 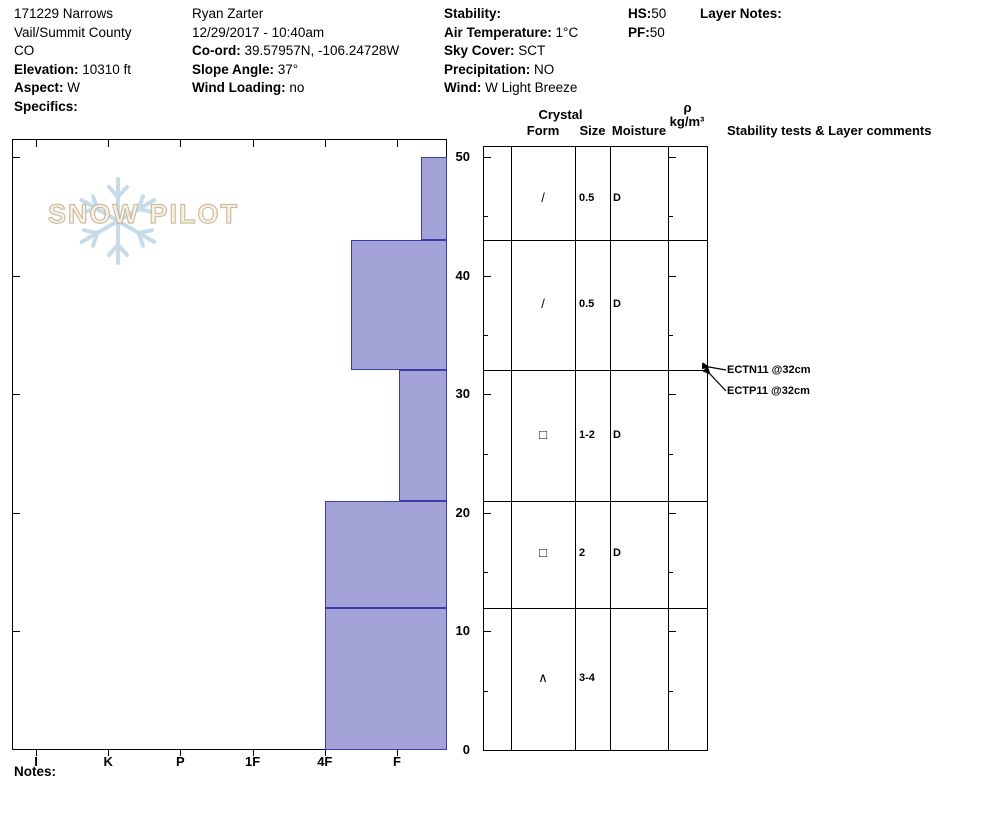 What do you see at coordinates (560, 114) in the screenshot?
I see `col-header-crystal: Crystal` at bounding box center [560, 114].